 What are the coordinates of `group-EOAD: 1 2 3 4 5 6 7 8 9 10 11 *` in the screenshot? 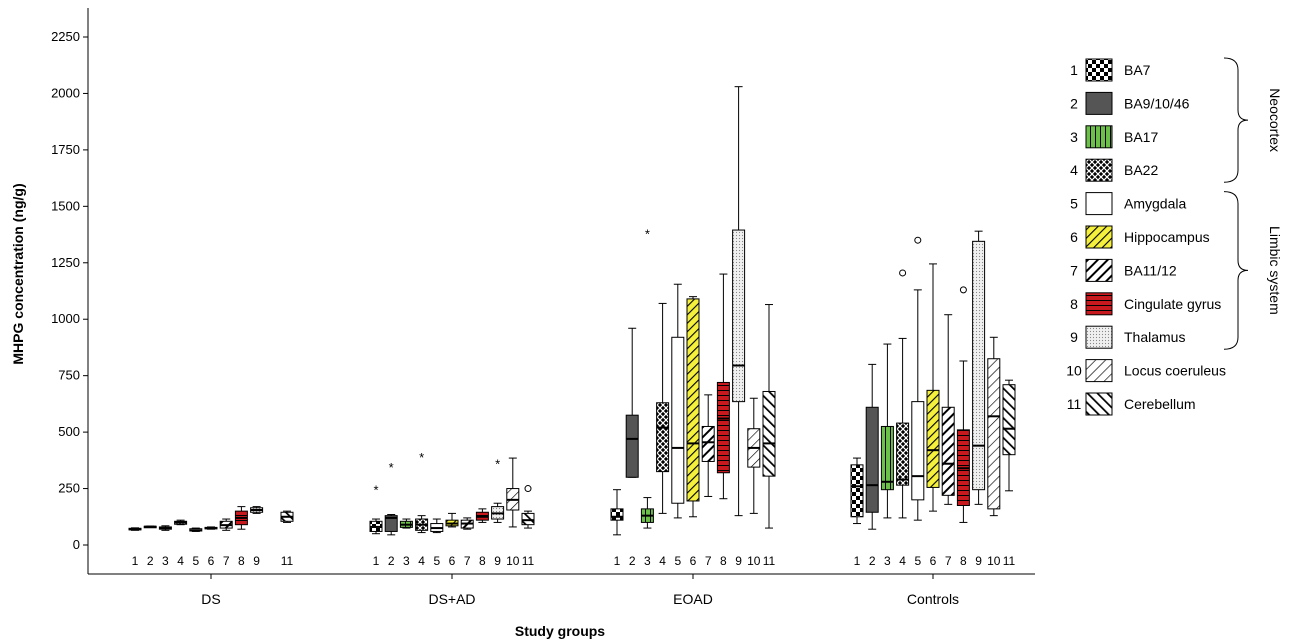 It's located at (693, 327).